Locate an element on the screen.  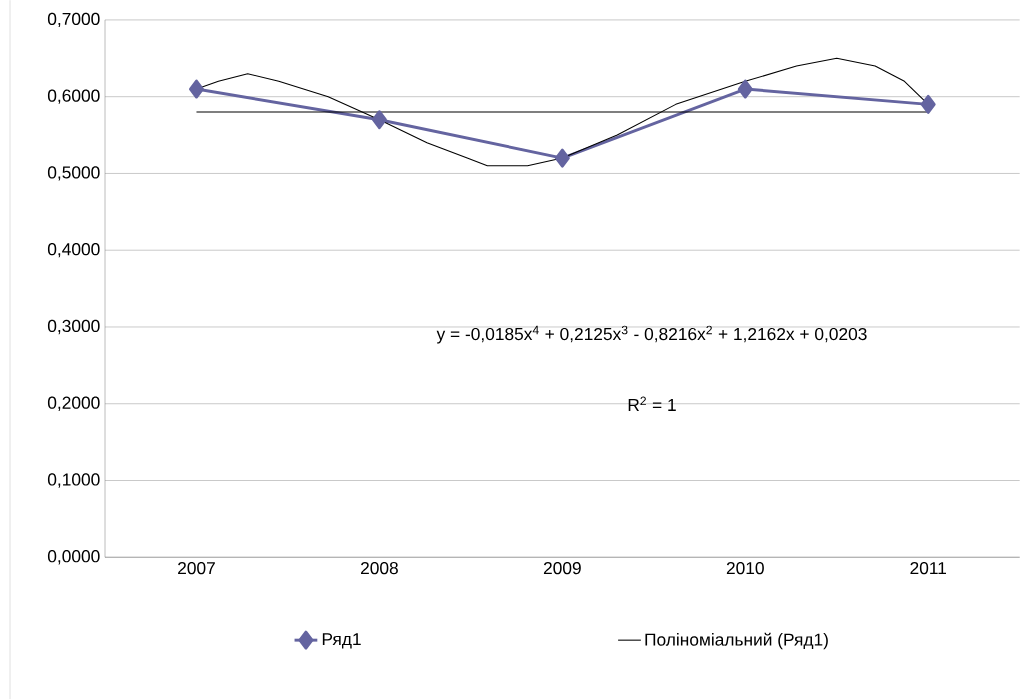
annotation: R$^{2}$ = 1 is located at coordinates (652, 404).